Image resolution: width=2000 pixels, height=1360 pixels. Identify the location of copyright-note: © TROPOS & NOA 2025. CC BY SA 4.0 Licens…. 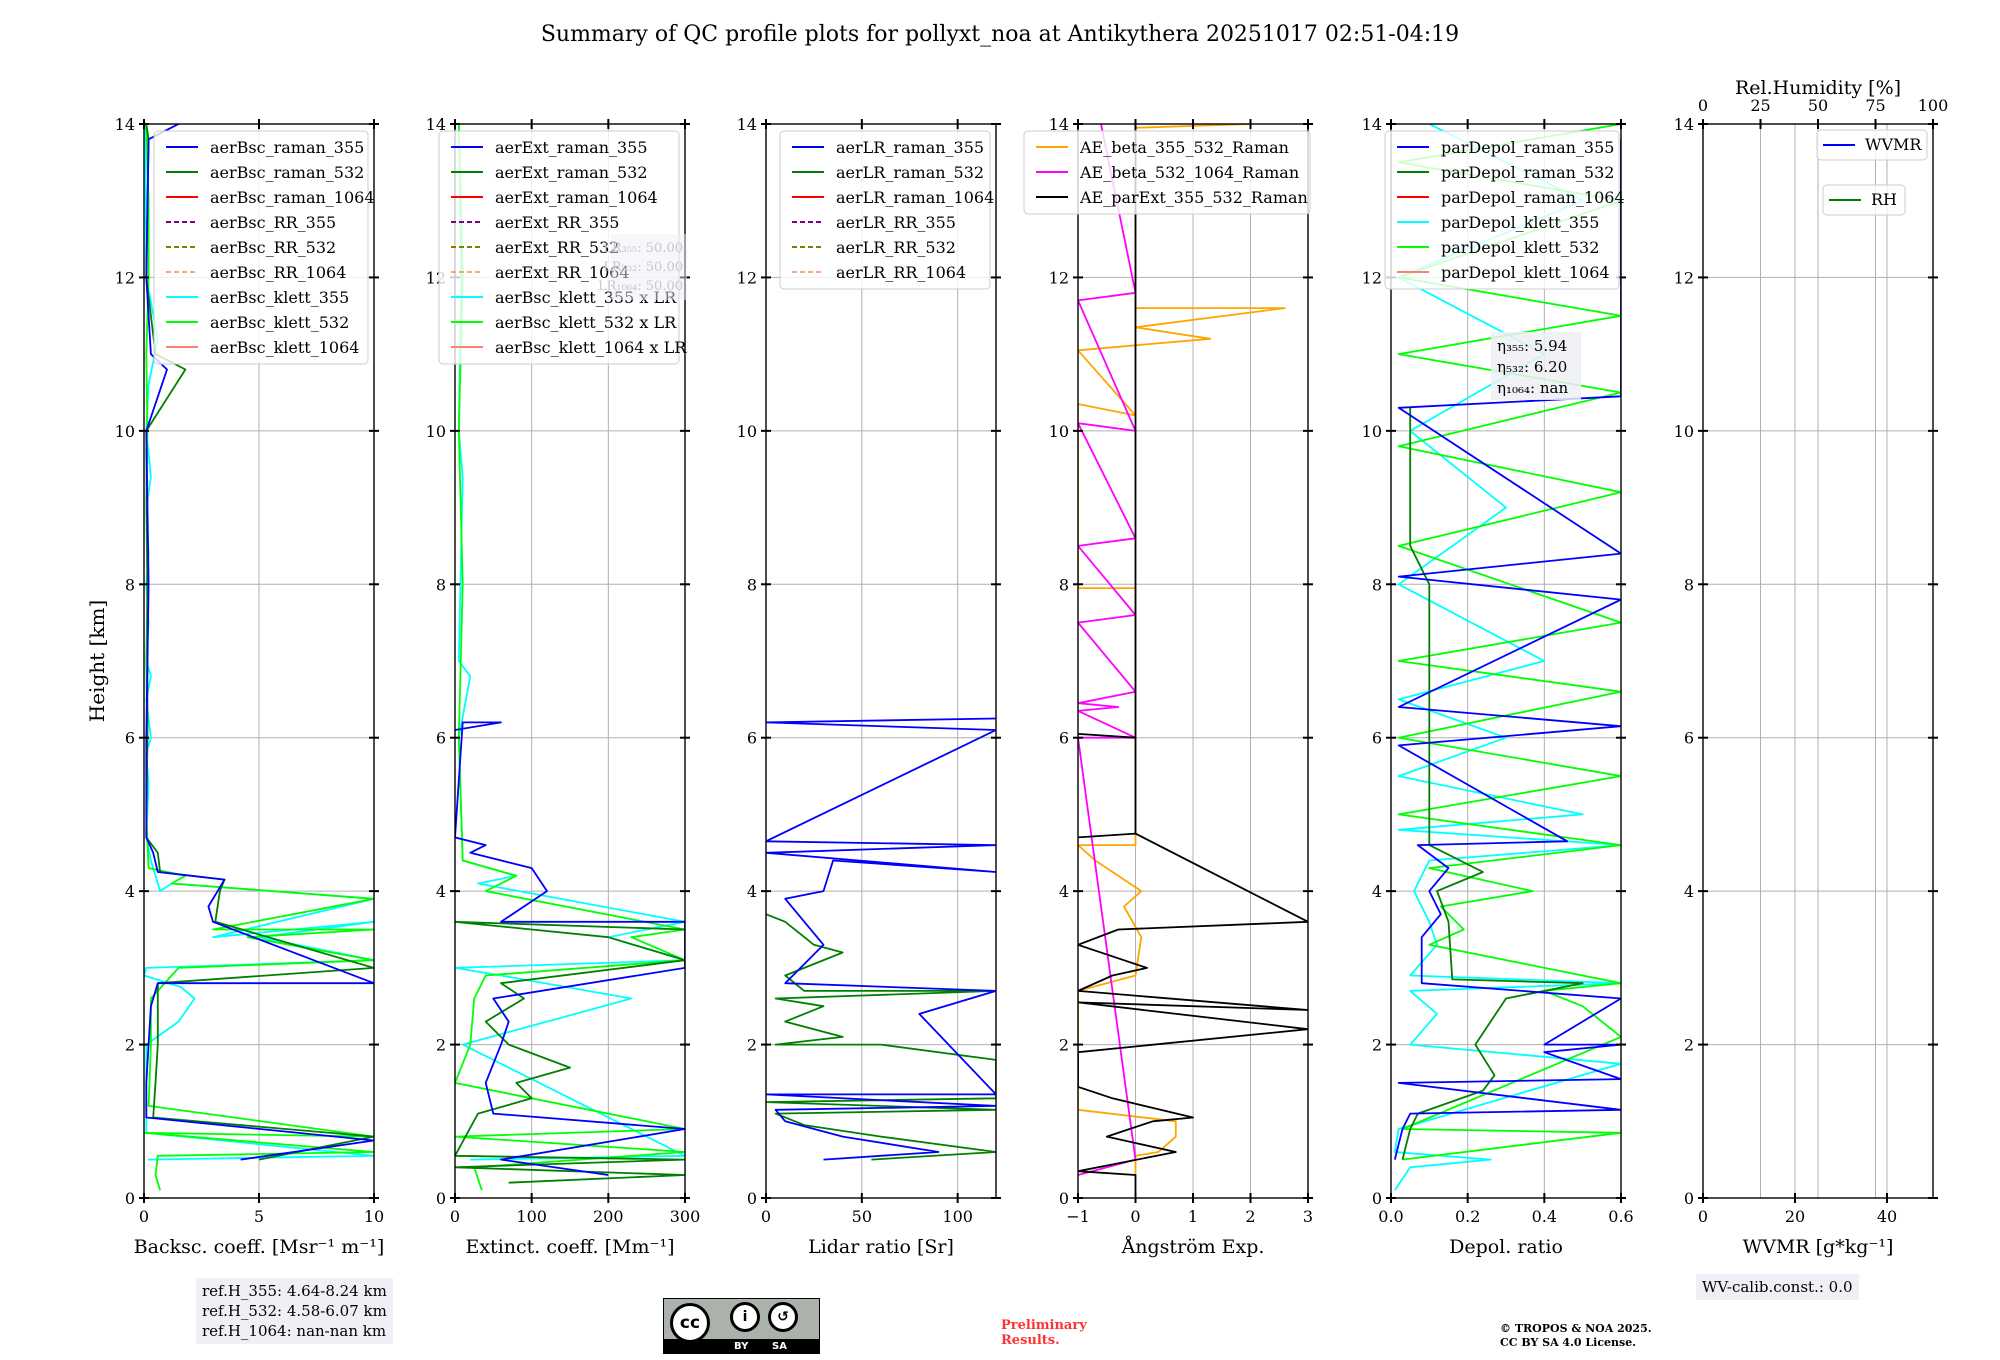
(1576, 1336).